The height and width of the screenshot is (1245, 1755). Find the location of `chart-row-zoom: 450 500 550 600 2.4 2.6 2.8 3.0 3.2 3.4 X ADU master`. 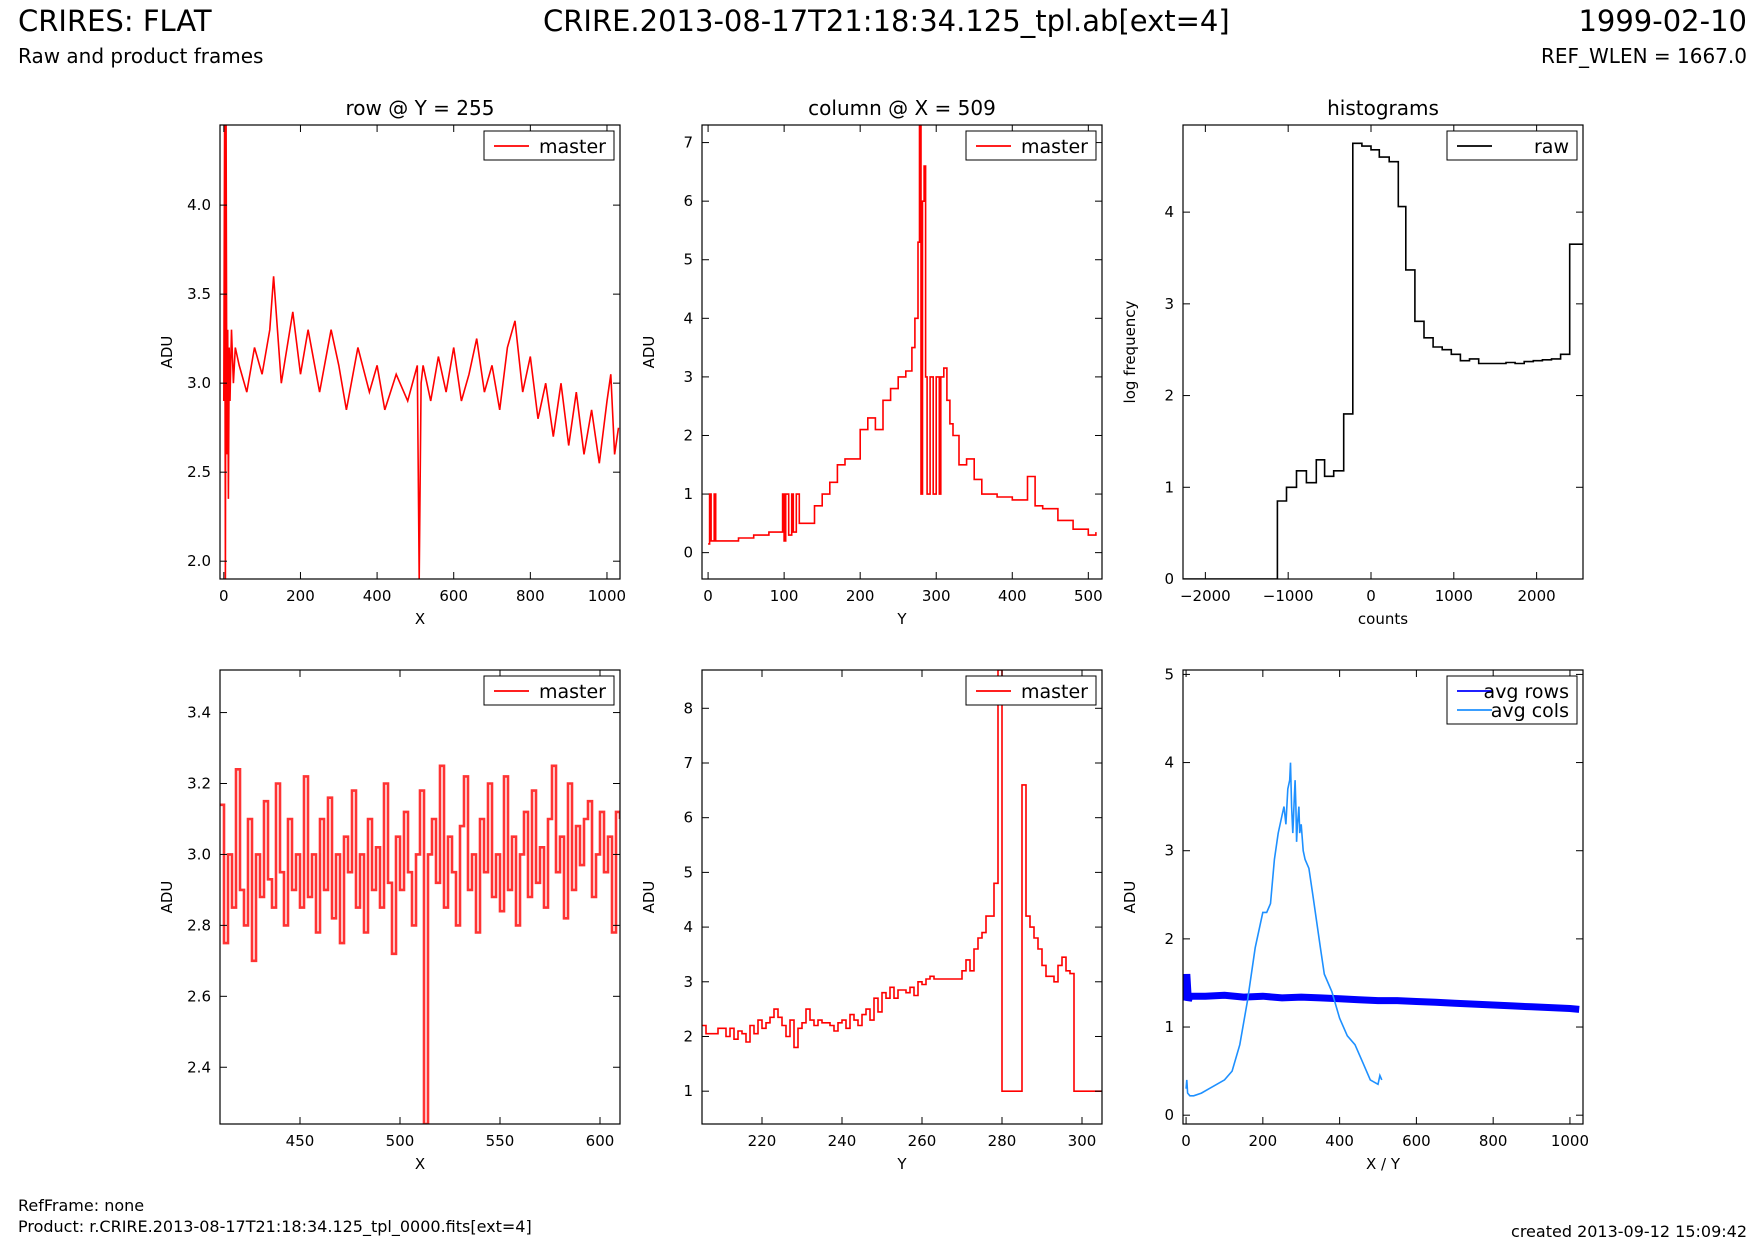

chart-row-zoom: 450 500 550 600 2.4 2.6 2.8 3.0 3.2 3.4 X ADU master is located at coordinates (389, 921).